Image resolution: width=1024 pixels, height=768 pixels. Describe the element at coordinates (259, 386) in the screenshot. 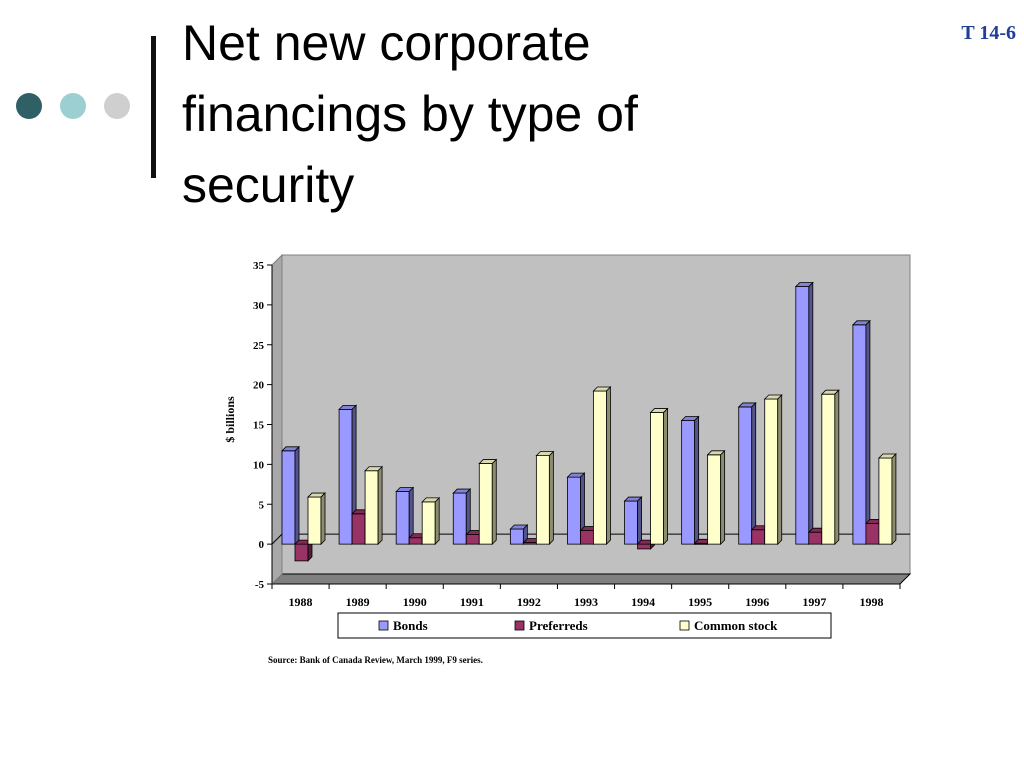

I see `y-tick-label: 20` at that location.